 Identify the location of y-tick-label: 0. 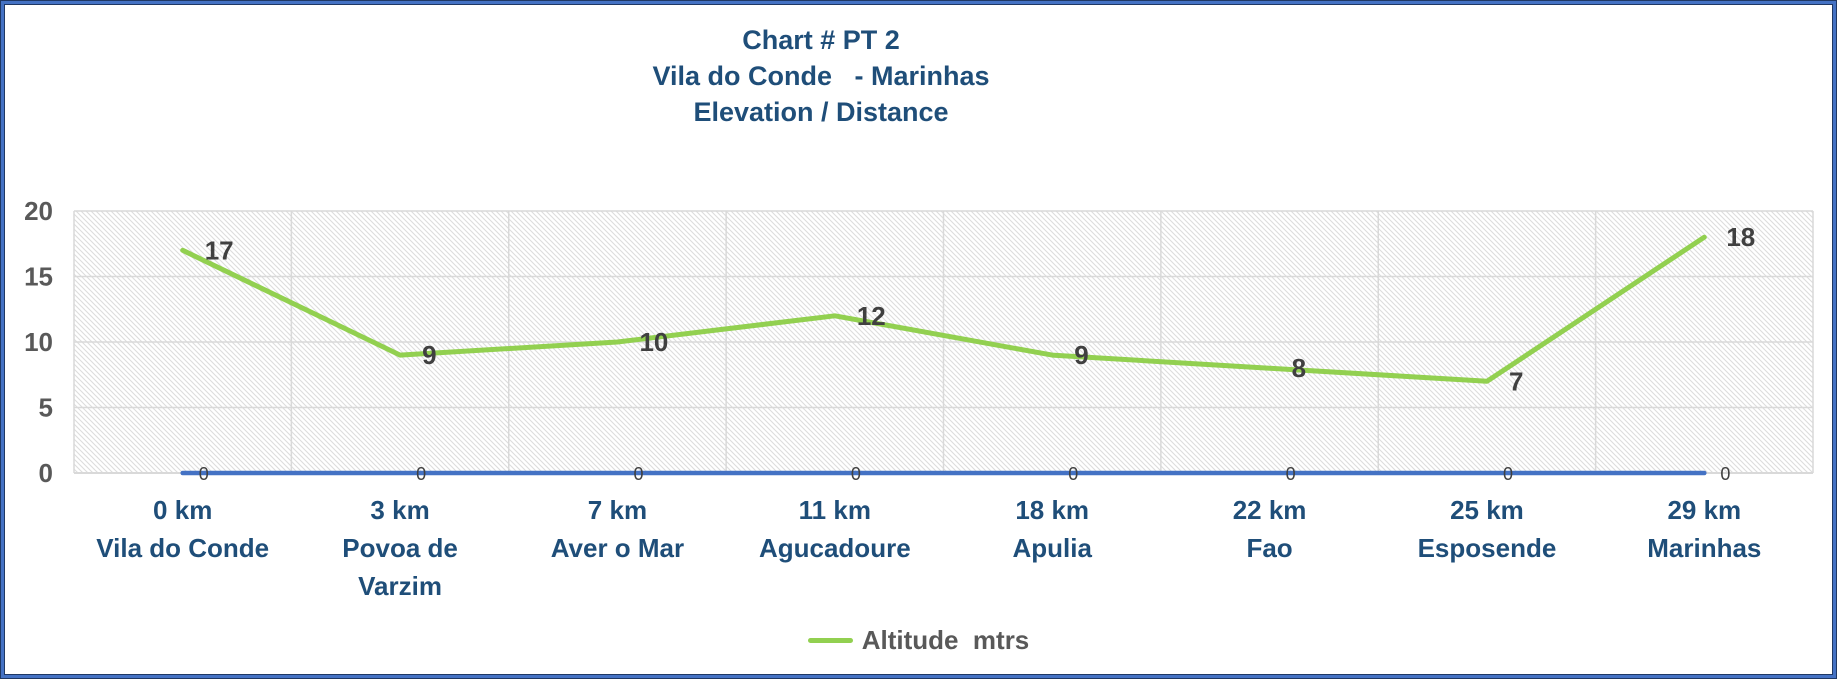
(46, 473).